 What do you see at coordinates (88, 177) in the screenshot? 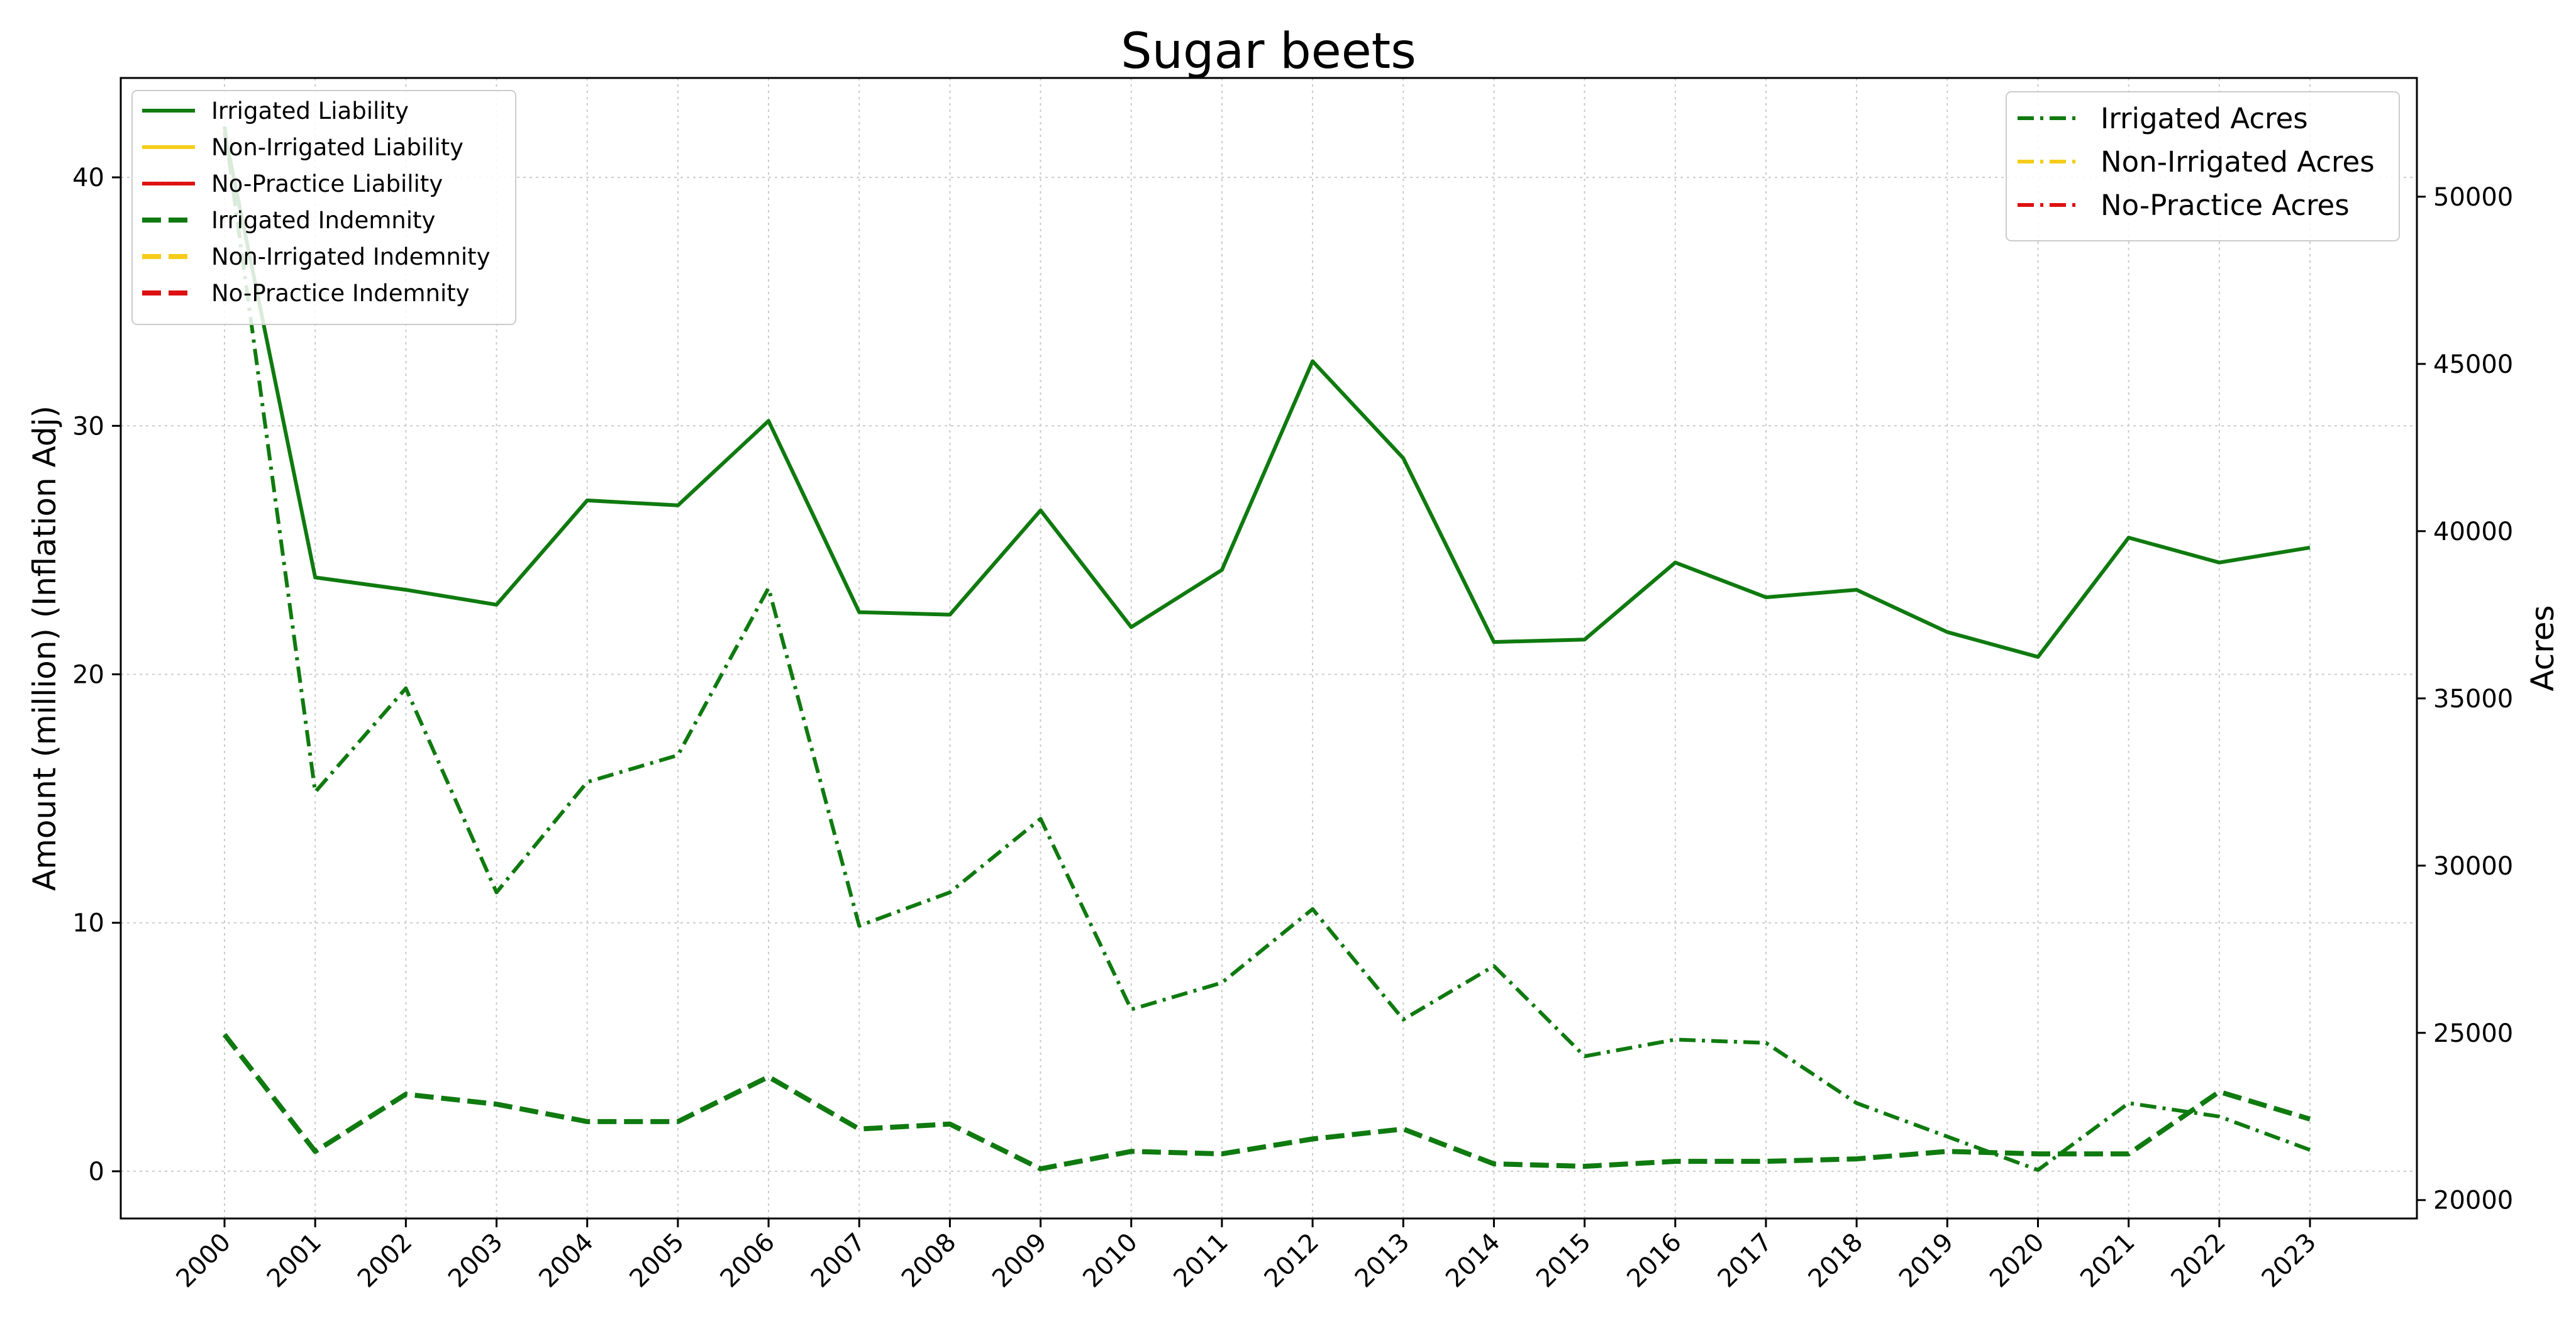
I see `y-left-tick-label: 40` at bounding box center [88, 177].